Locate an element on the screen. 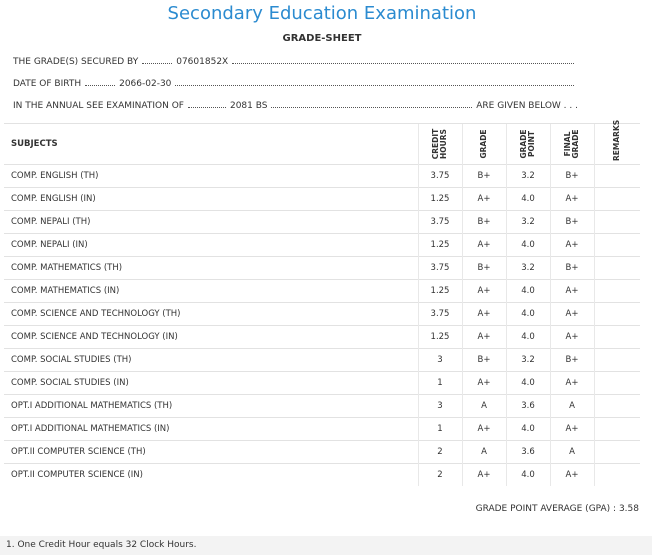 Image resolution: width=652 pixels, height=555 pixels. info-label: DATE OF BIRTH is located at coordinates (47, 84).